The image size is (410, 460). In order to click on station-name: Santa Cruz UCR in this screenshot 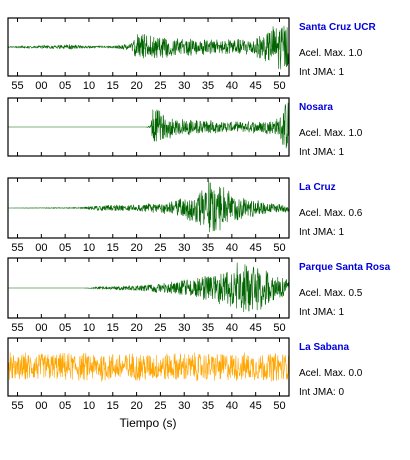, I will do `click(337, 27)`.